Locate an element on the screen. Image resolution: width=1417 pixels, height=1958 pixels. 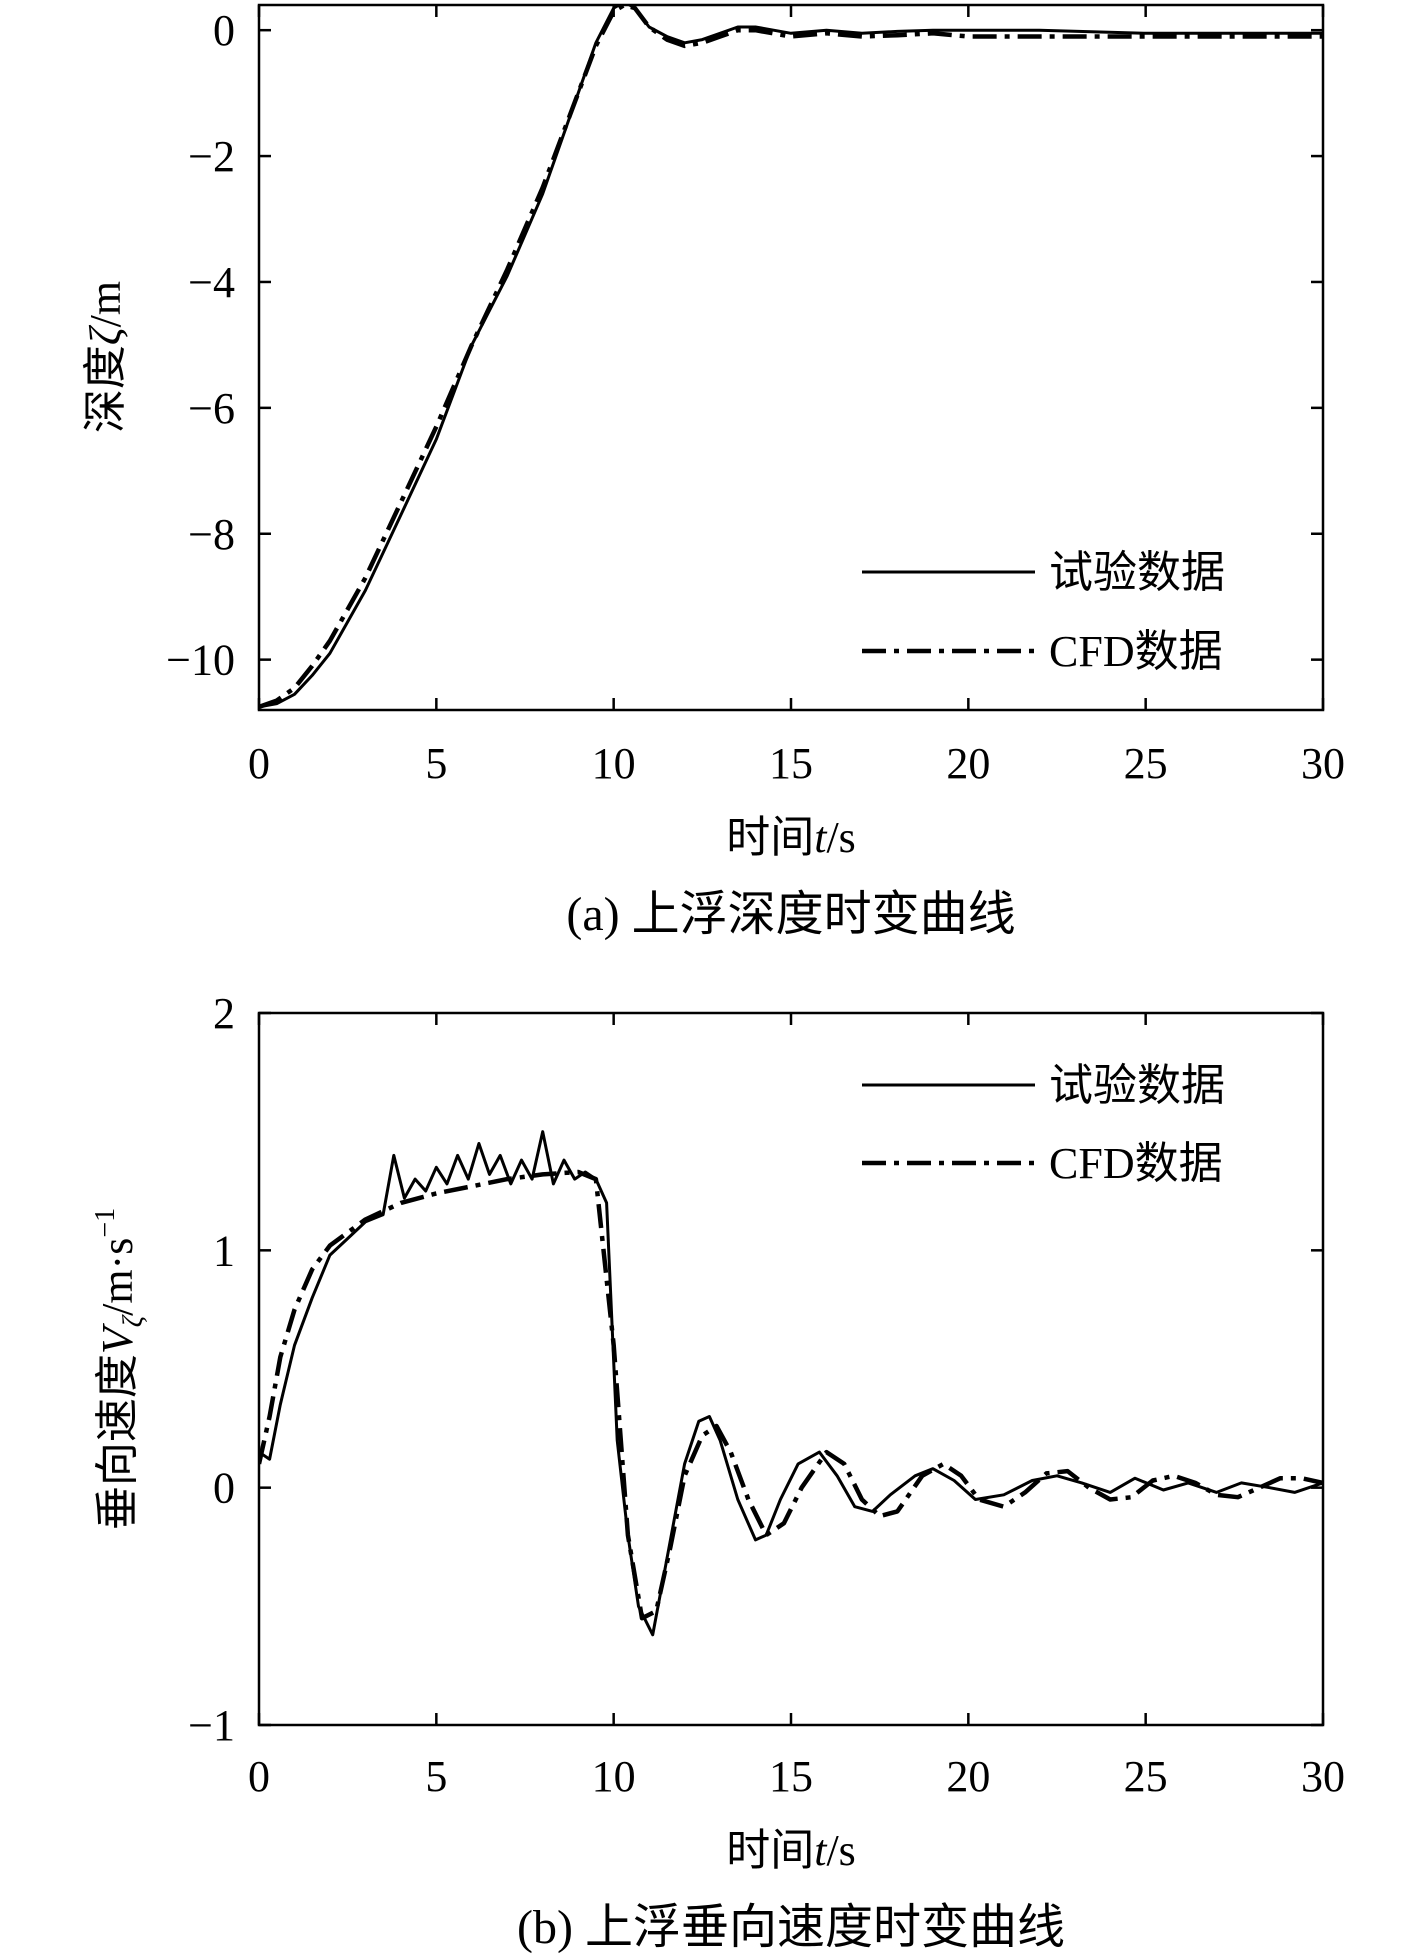
y-tick-label: −2 is located at coordinates (211, 156).